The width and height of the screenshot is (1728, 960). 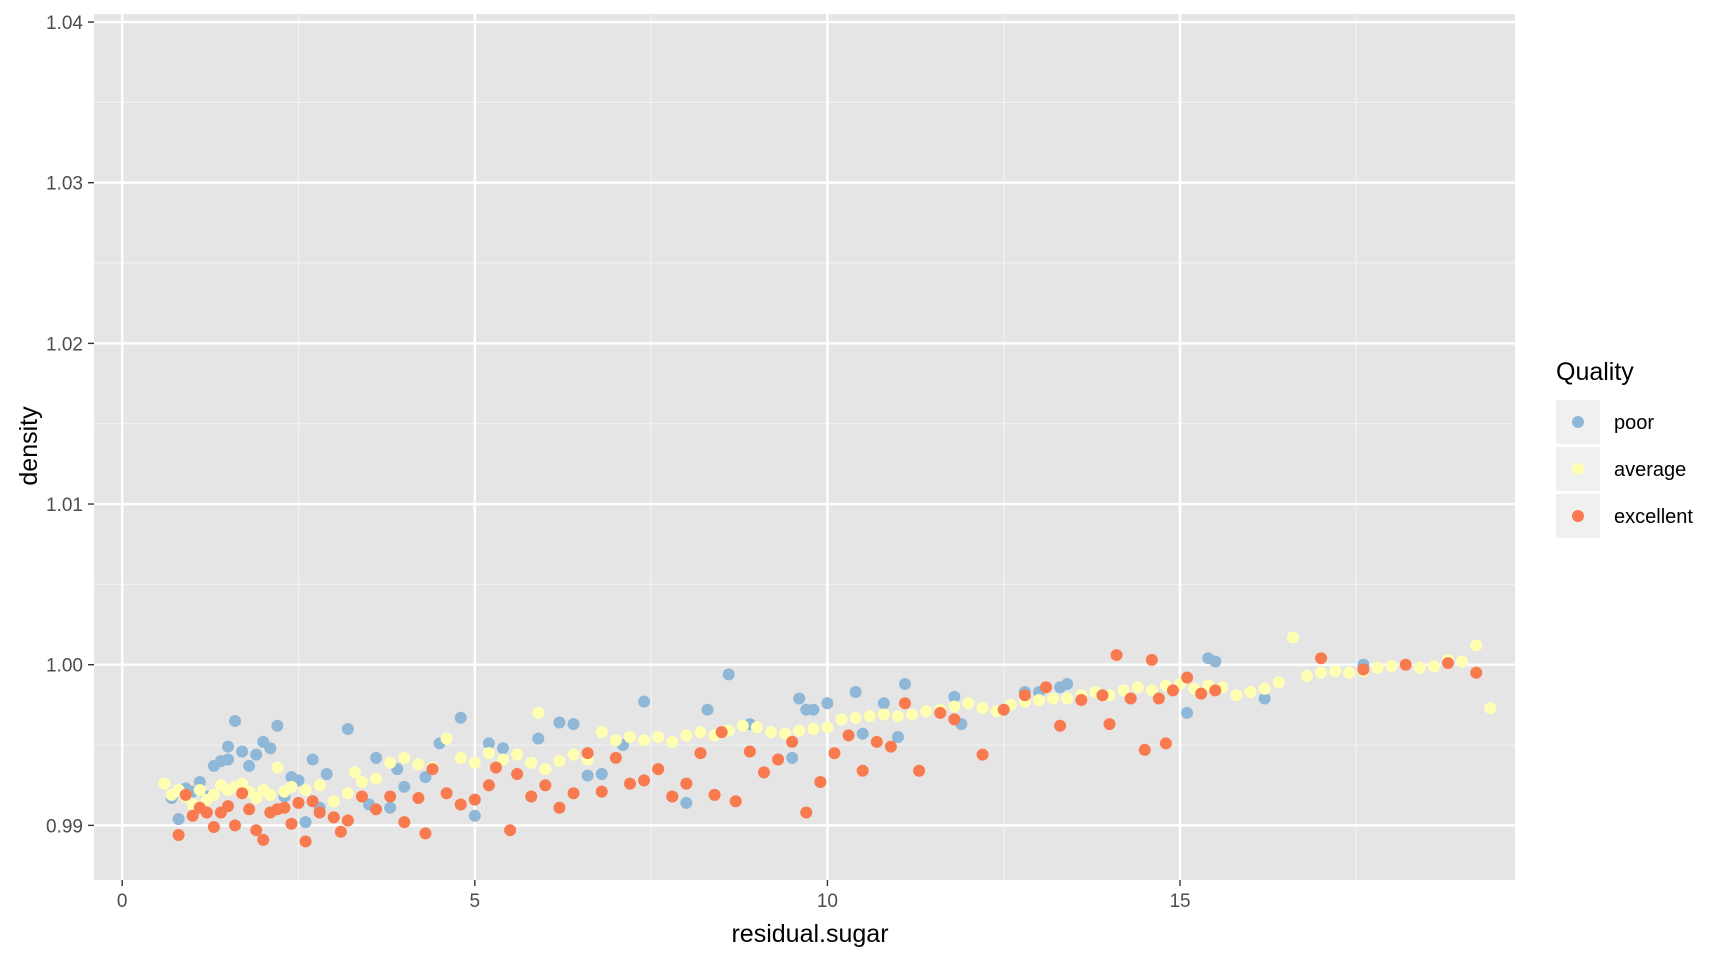 What do you see at coordinates (1179, 901) in the screenshot?
I see `x-tick-label: 15` at bounding box center [1179, 901].